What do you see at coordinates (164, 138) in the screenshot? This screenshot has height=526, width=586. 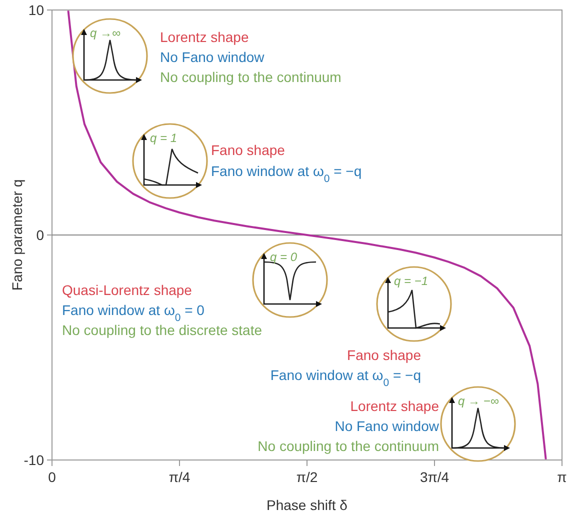 I see `annotation: q = 1` at bounding box center [164, 138].